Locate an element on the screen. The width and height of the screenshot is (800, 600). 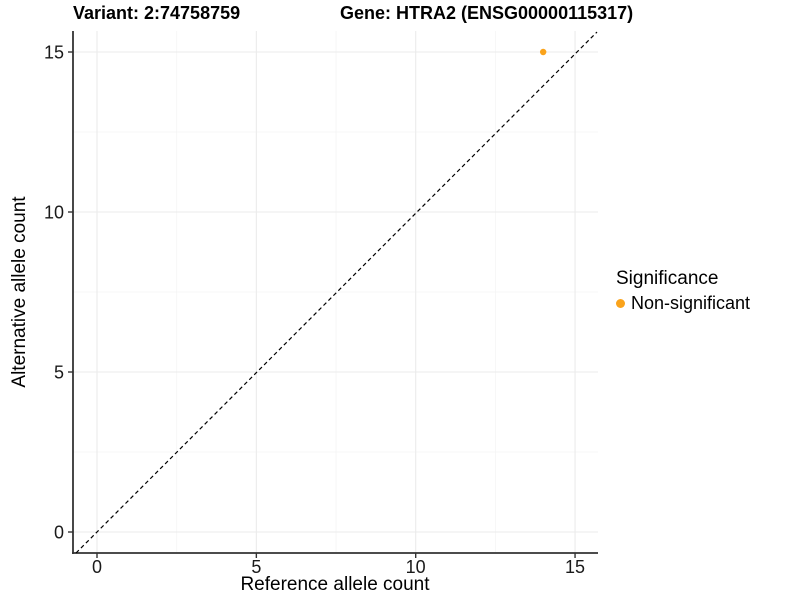
x-tick-label: 5 is located at coordinates (256, 567).